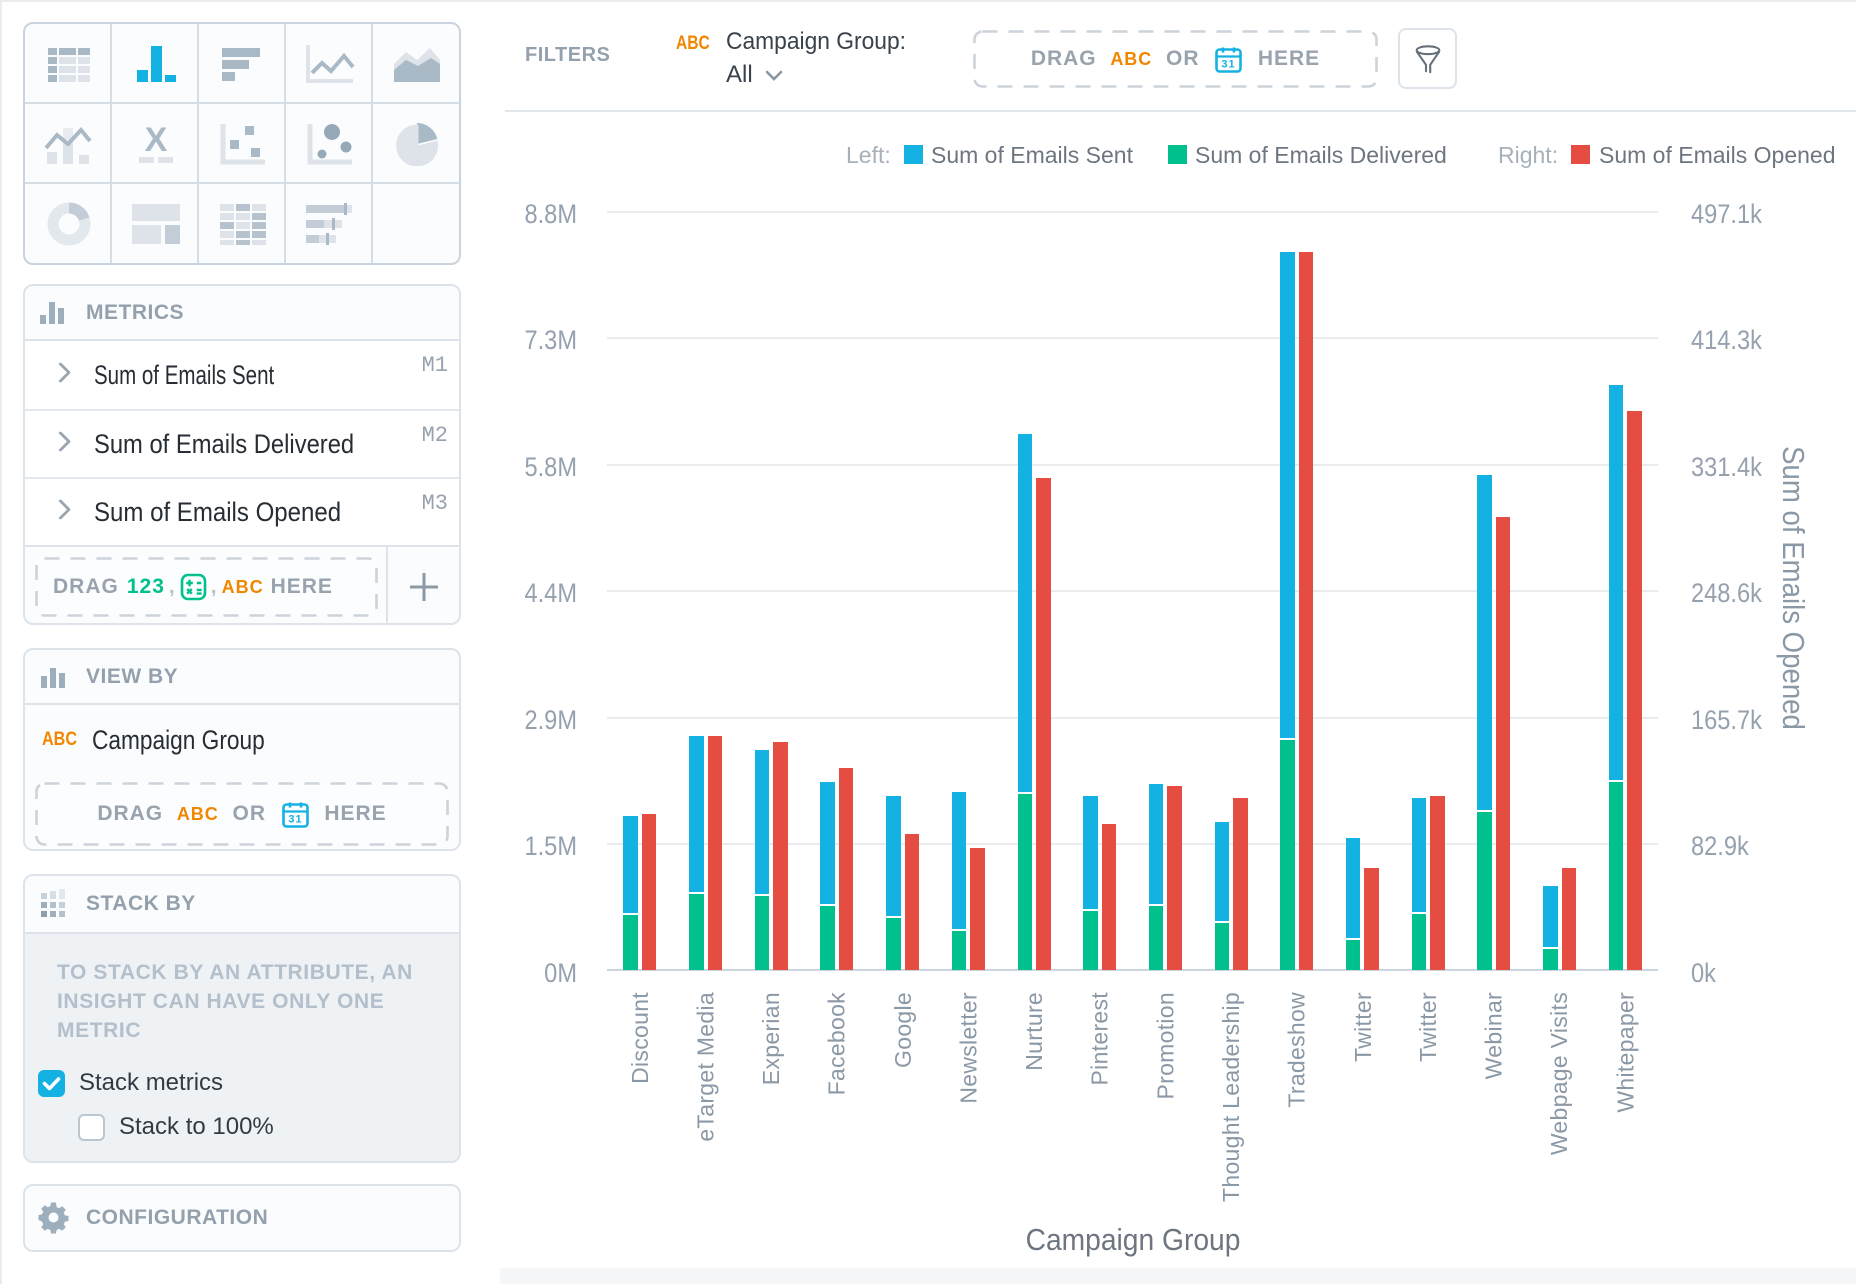 This screenshot has width=1856, height=1284. What do you see at coordinates (155, 141) in the screenshot?
I see `svg-text: X` at bounding box center [155, 141].